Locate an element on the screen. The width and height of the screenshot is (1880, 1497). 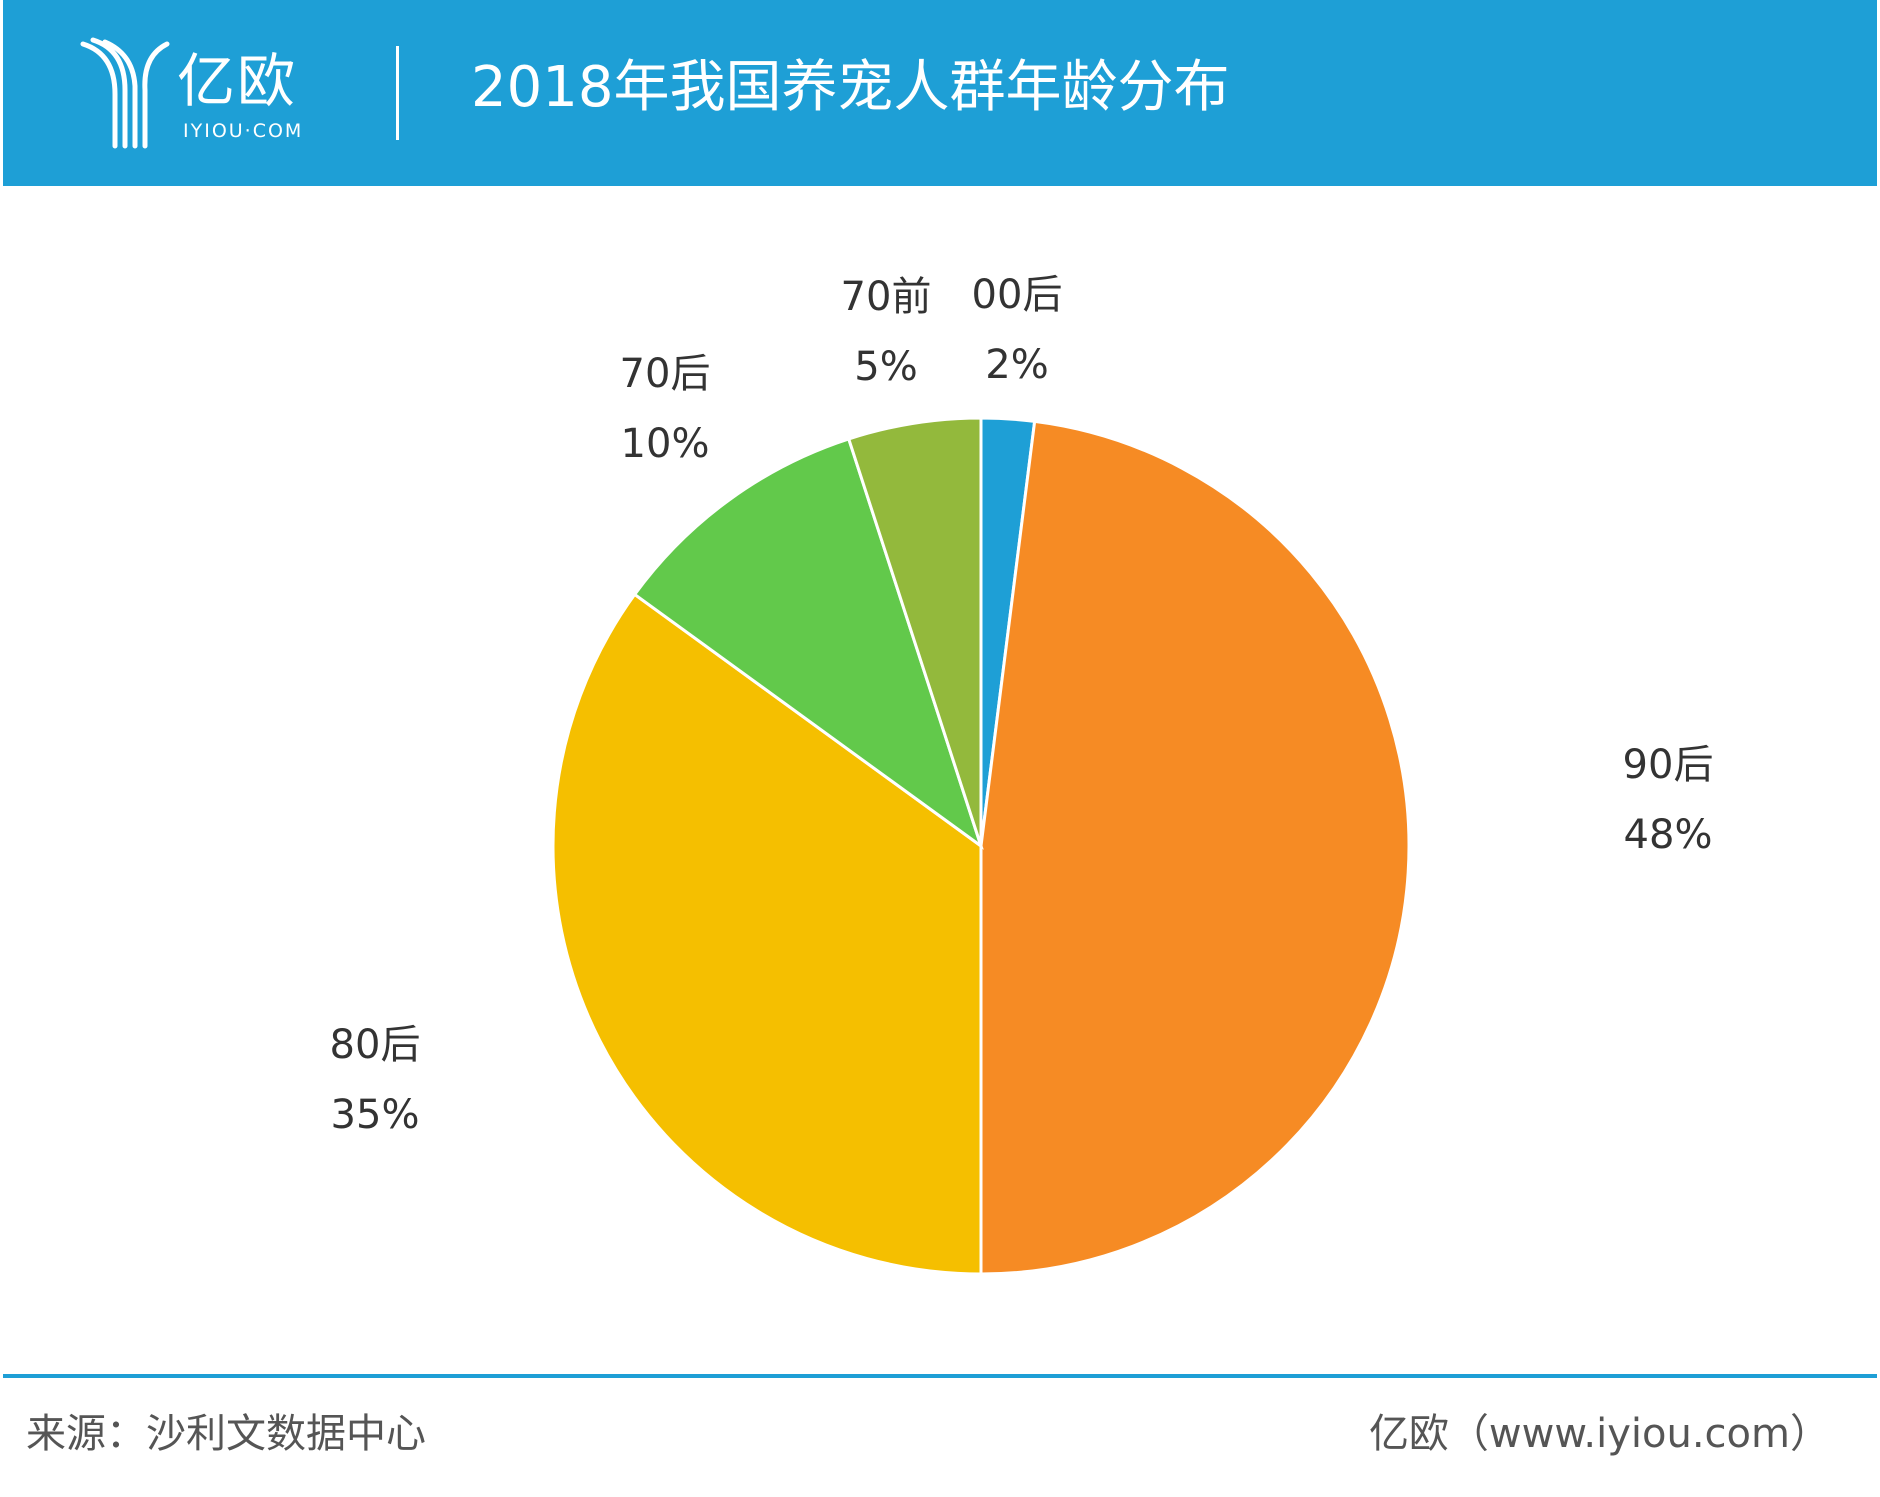
slice-category-label: 70后 is located at coordinates (665, 374).